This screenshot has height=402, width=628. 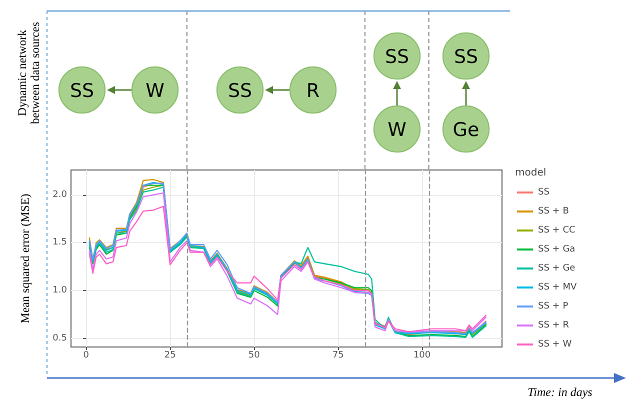 I want to click on legend-label: SS + W, so click(x=555, y=345).